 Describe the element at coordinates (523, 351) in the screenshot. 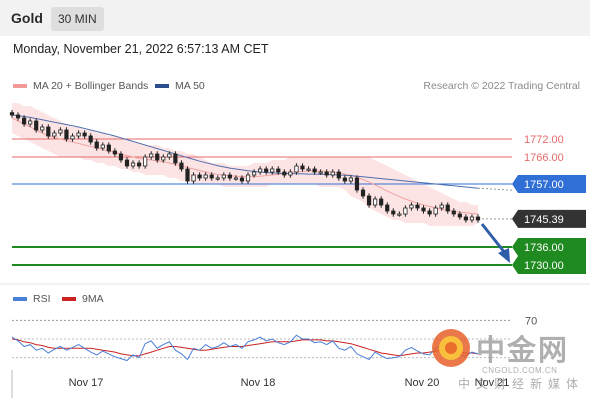

I see `watermark-name: 中金网` at that location.